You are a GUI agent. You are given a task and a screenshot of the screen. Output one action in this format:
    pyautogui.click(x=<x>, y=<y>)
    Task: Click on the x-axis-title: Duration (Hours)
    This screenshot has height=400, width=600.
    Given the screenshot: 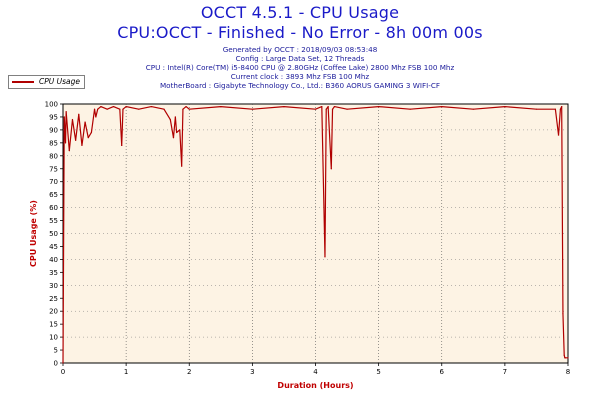 What is the action you would take?
    pyautogui.click(x=315, y=385)
    